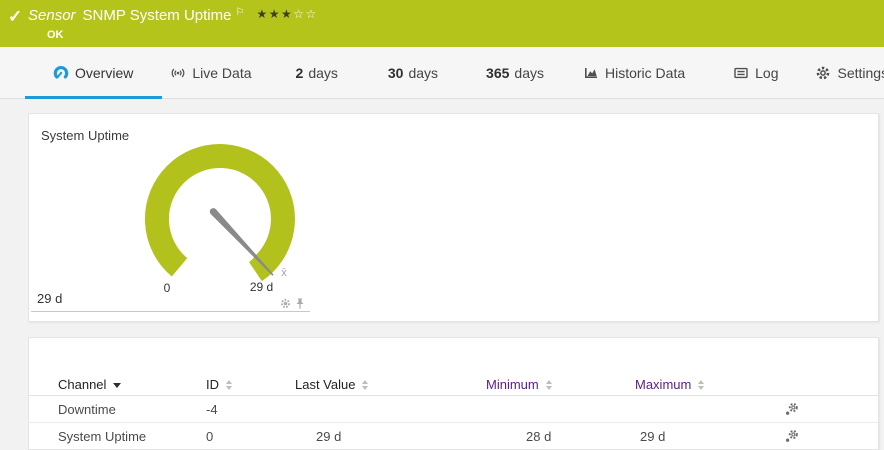 This screenshot has height=450, width=884. What do you see at coordinates (767, 72) in the screenshot?
I see `tab-label: Log` at bounding box center [767, 72].